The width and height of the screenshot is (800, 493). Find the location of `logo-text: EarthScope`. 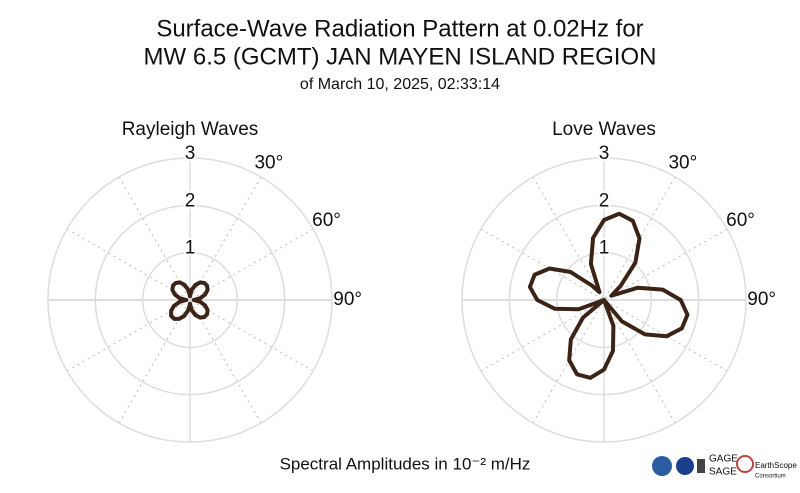

logo-text: EarthScope is located at coordinates (776, 465).